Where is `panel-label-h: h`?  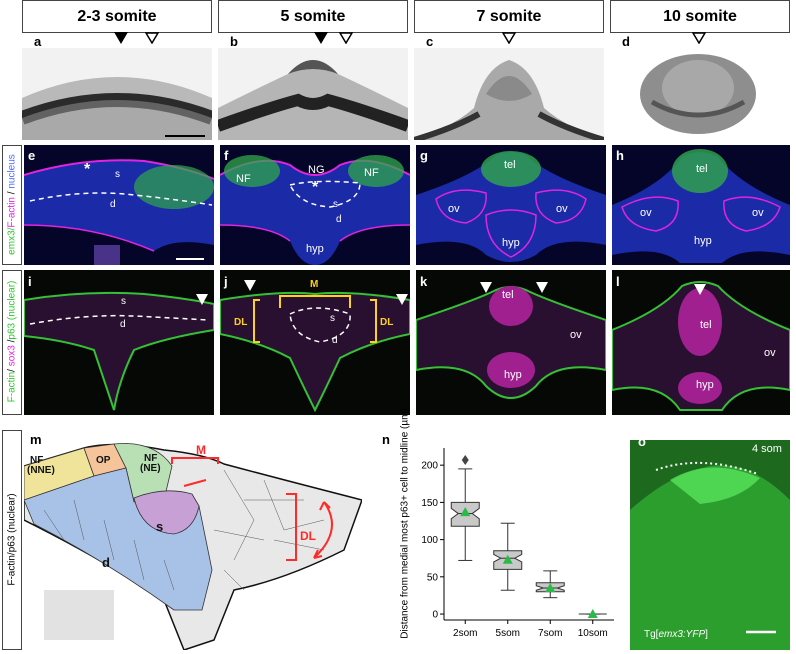
panel-label-h: h is located at coordinates (620, 155).